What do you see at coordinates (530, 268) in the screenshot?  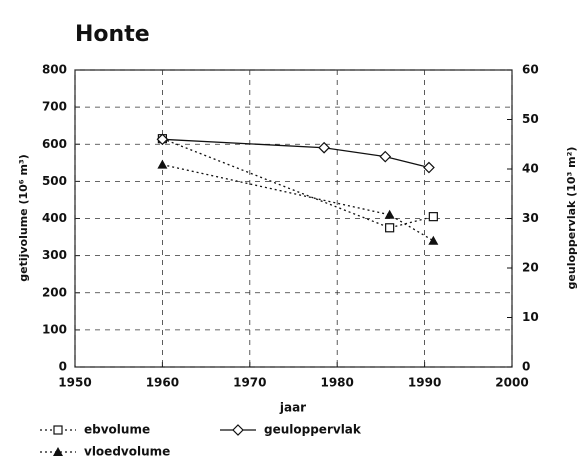 I see `y2-tick-label: 20` at bounding box center [530, 268].